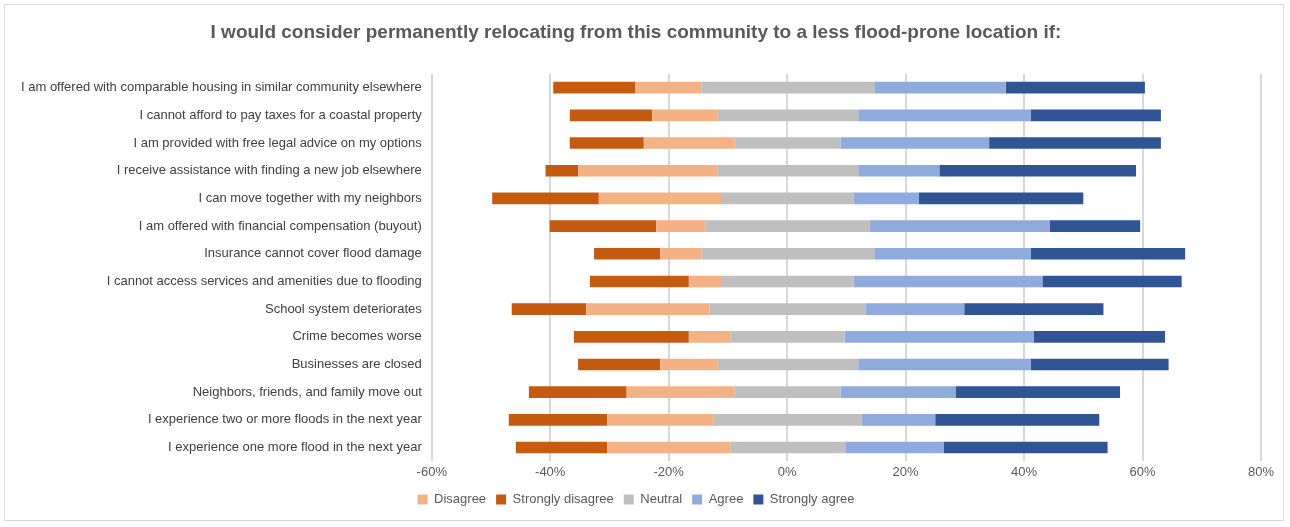 The image size is (1290, 527). Describe the element at coordinates (278, 142) in the screenshot. I see `y-tick-label: I am provided with free legal advice on my options` at that location.